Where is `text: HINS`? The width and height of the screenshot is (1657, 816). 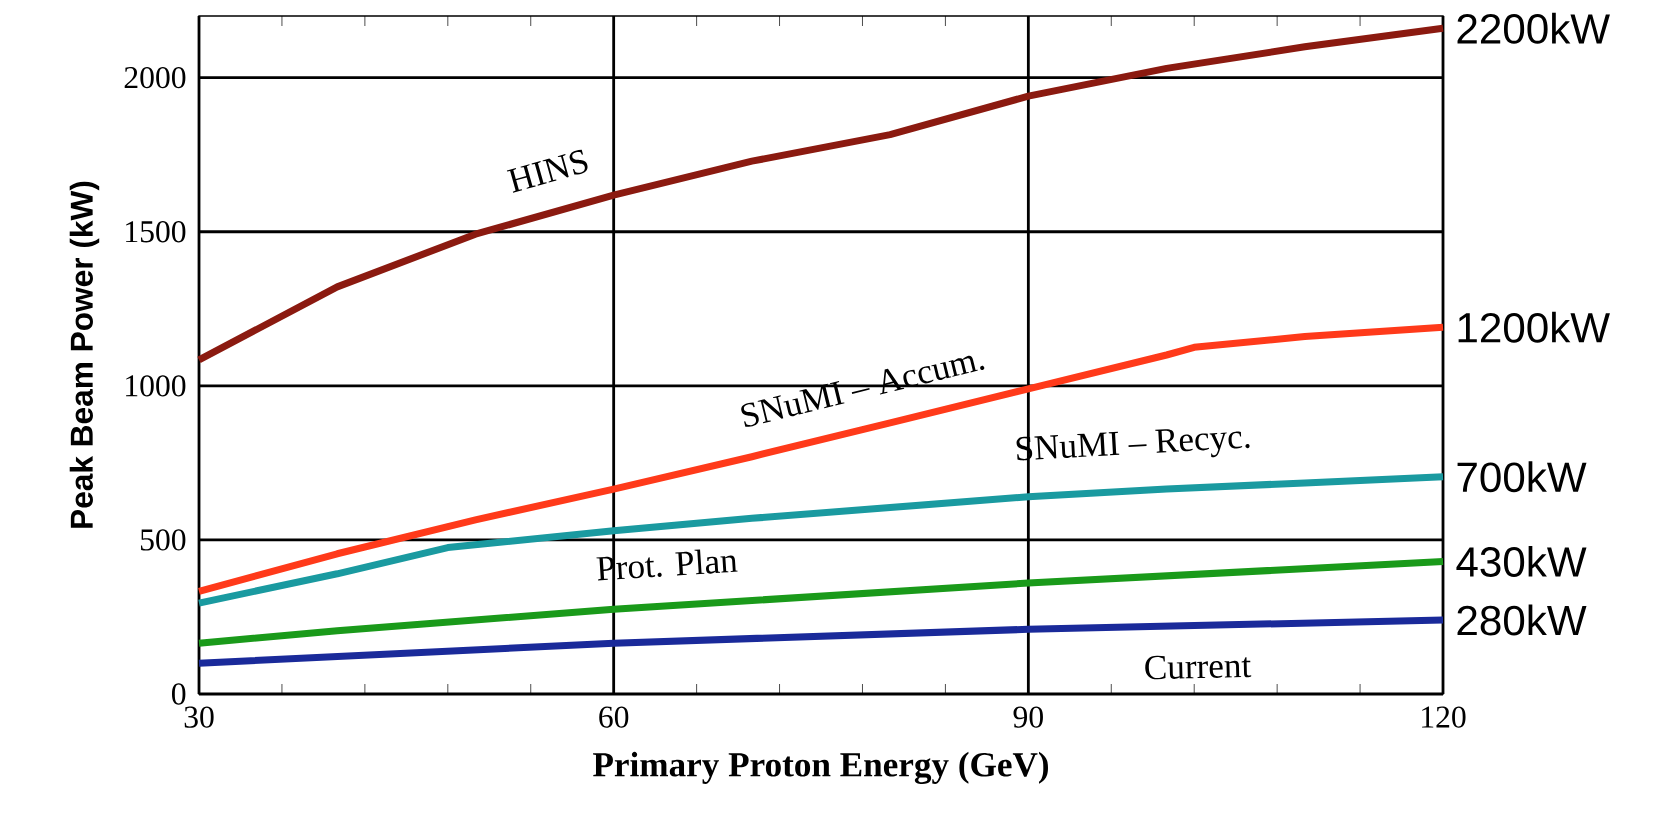 text: HINS is located at coordinates (547, 171).